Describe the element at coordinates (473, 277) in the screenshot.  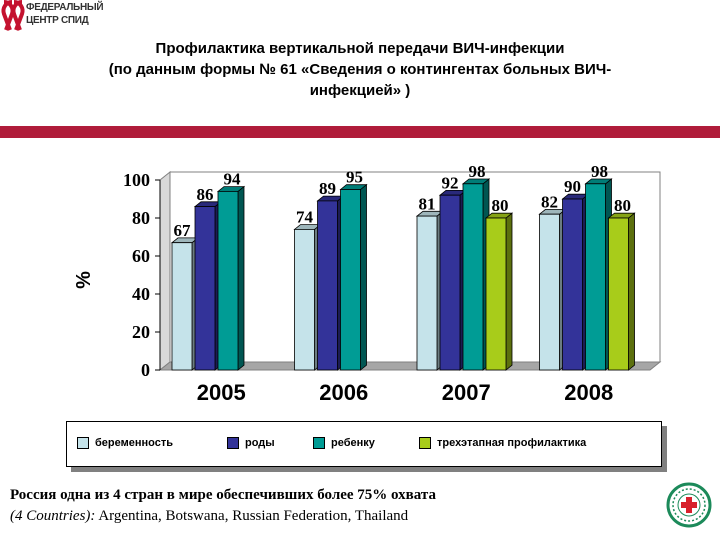
I see `bar-child-2007` at that location.